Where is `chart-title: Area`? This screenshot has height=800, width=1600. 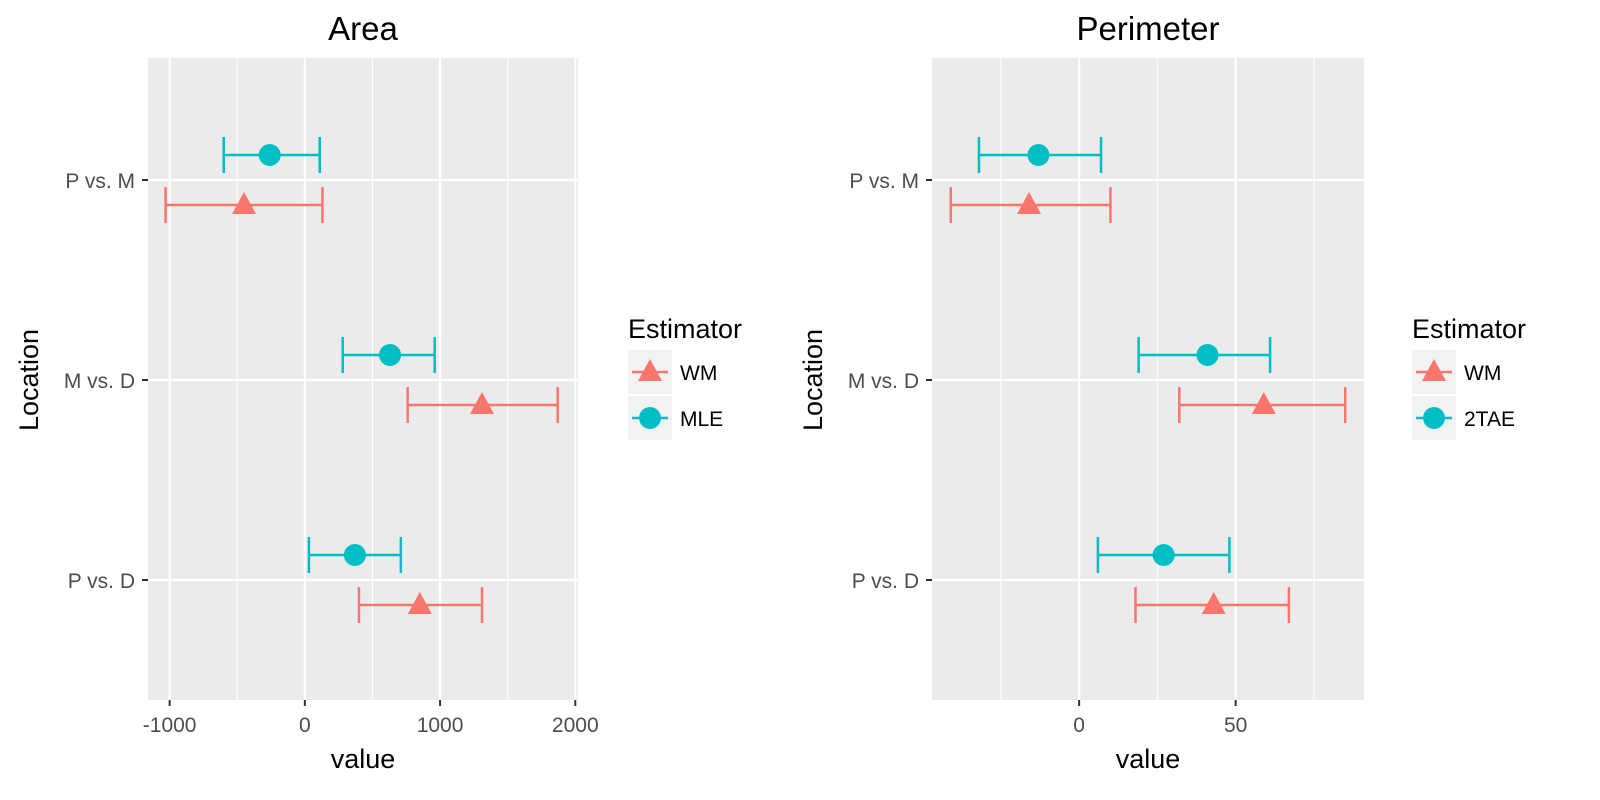 chart-title: Area is located at coordinates (363, 28).